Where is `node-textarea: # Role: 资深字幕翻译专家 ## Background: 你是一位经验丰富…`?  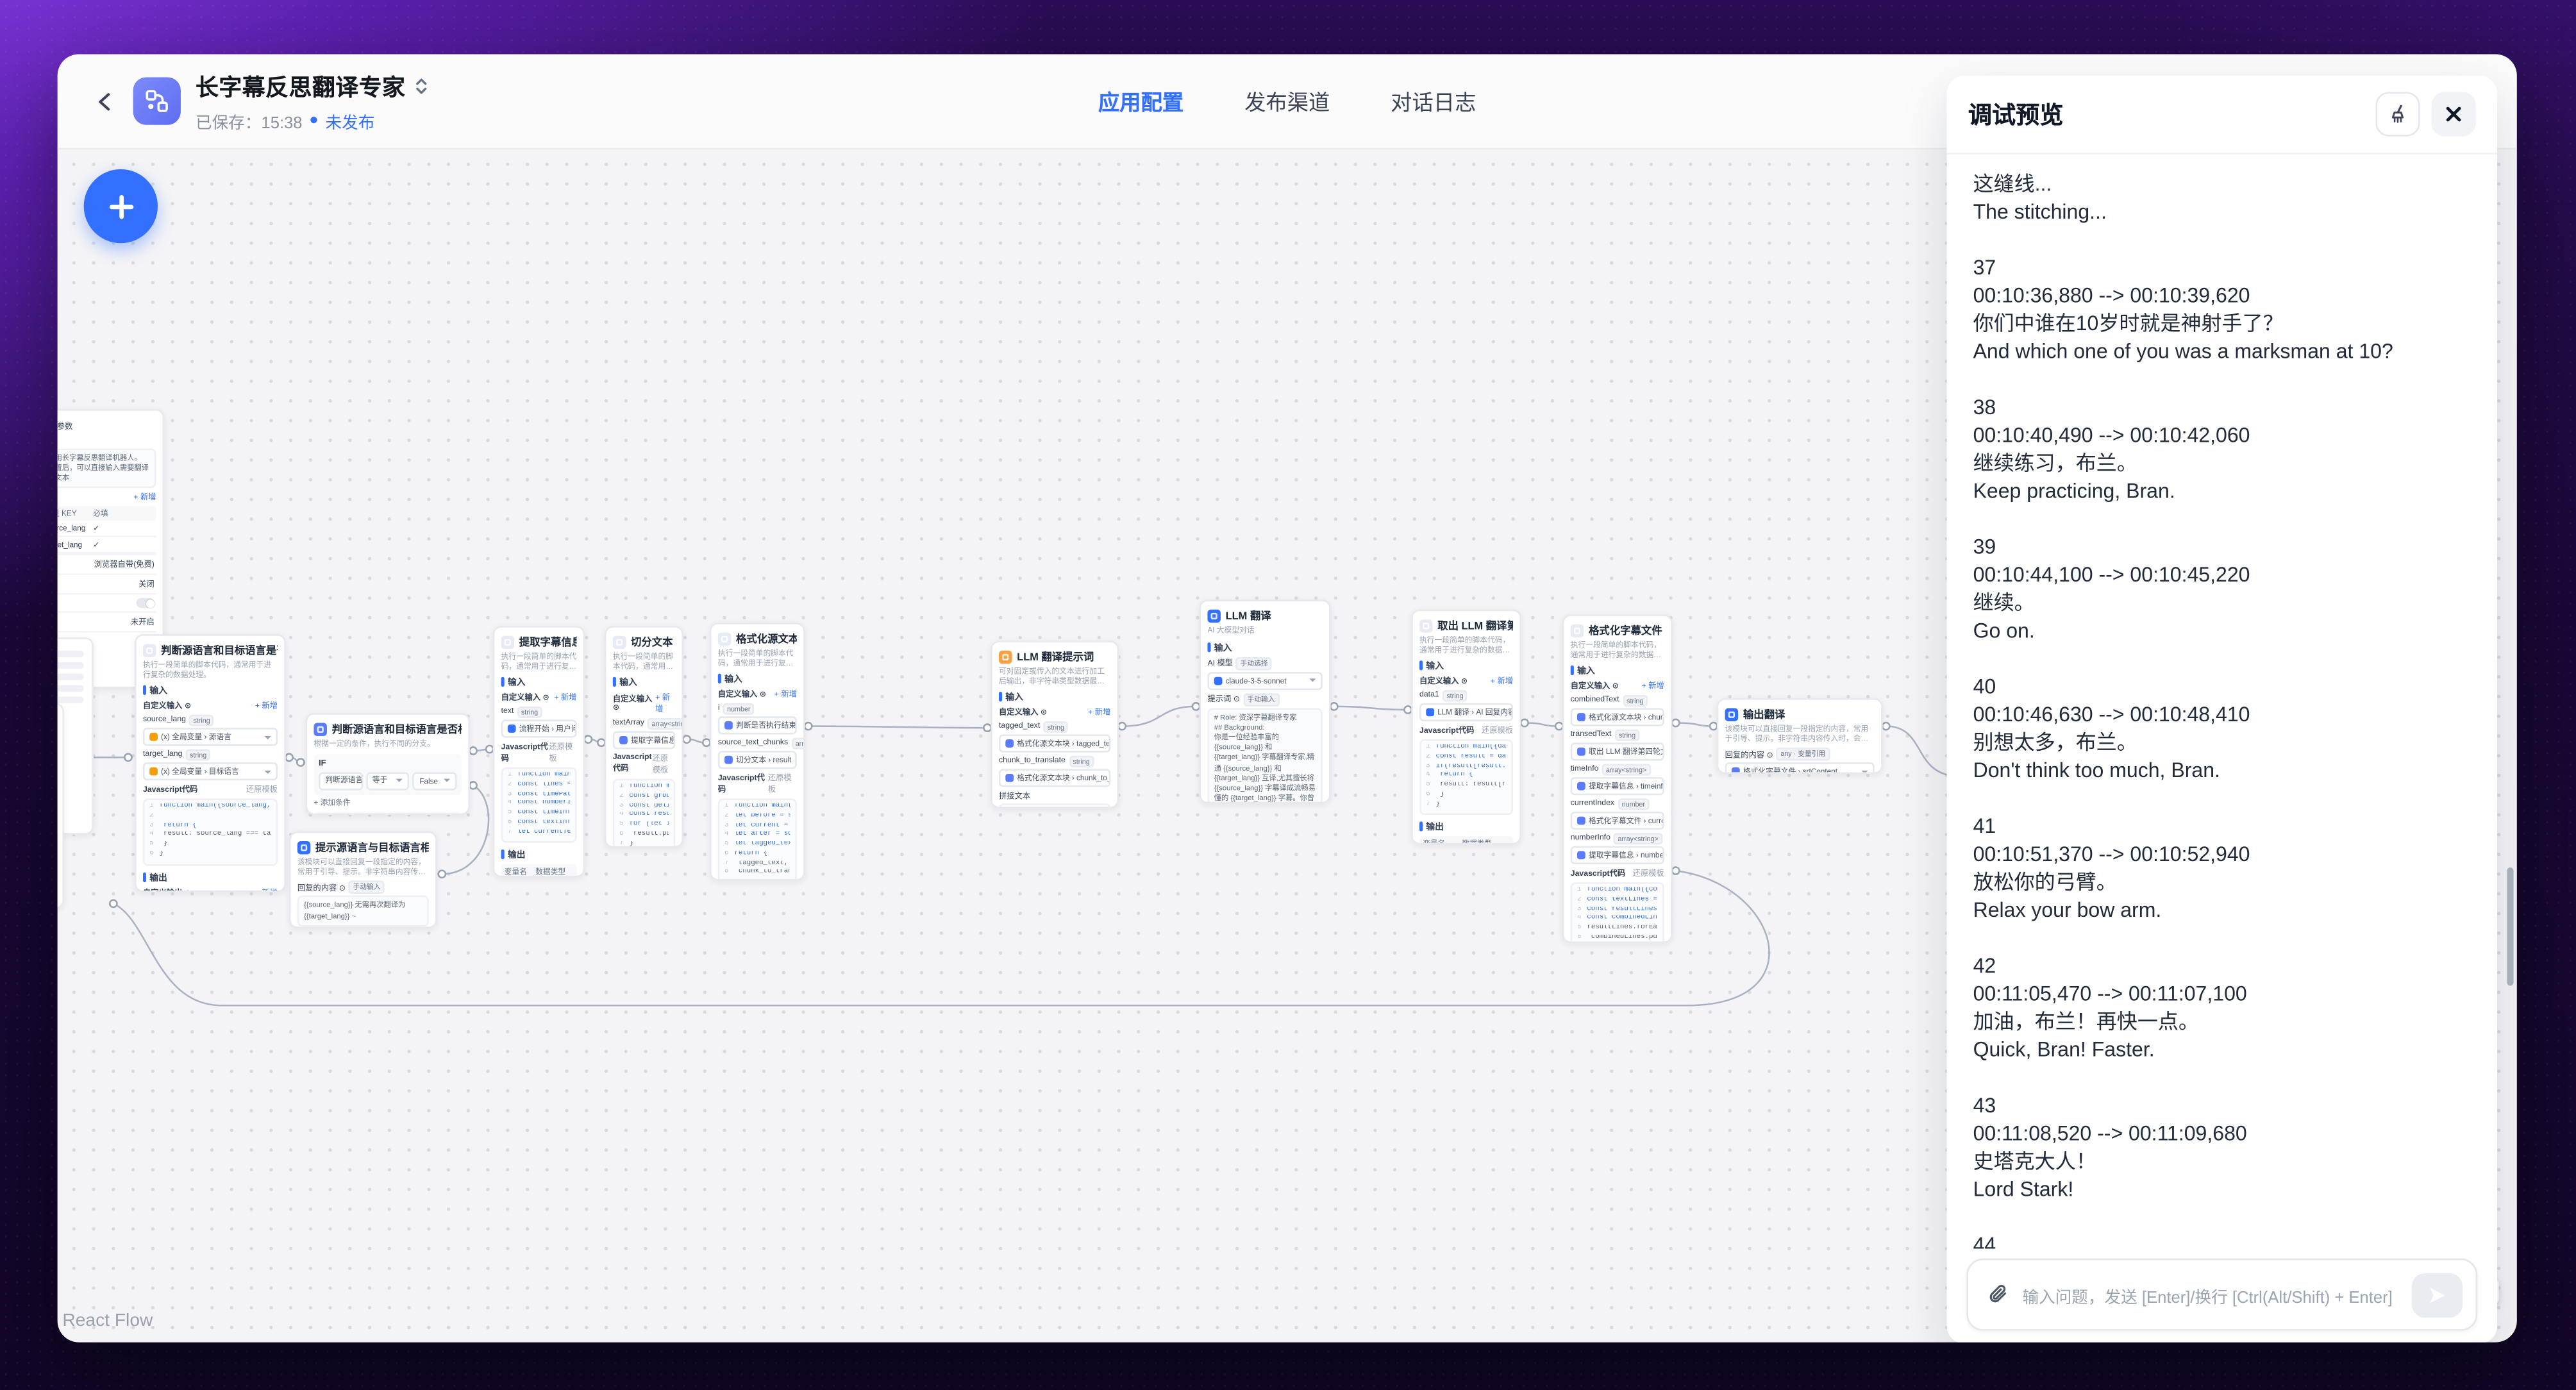 node-textarea: # Role: 资深字幕翻译专家 ## Background: 你是一位经验丰富… is located at coordinates (1265, 754).